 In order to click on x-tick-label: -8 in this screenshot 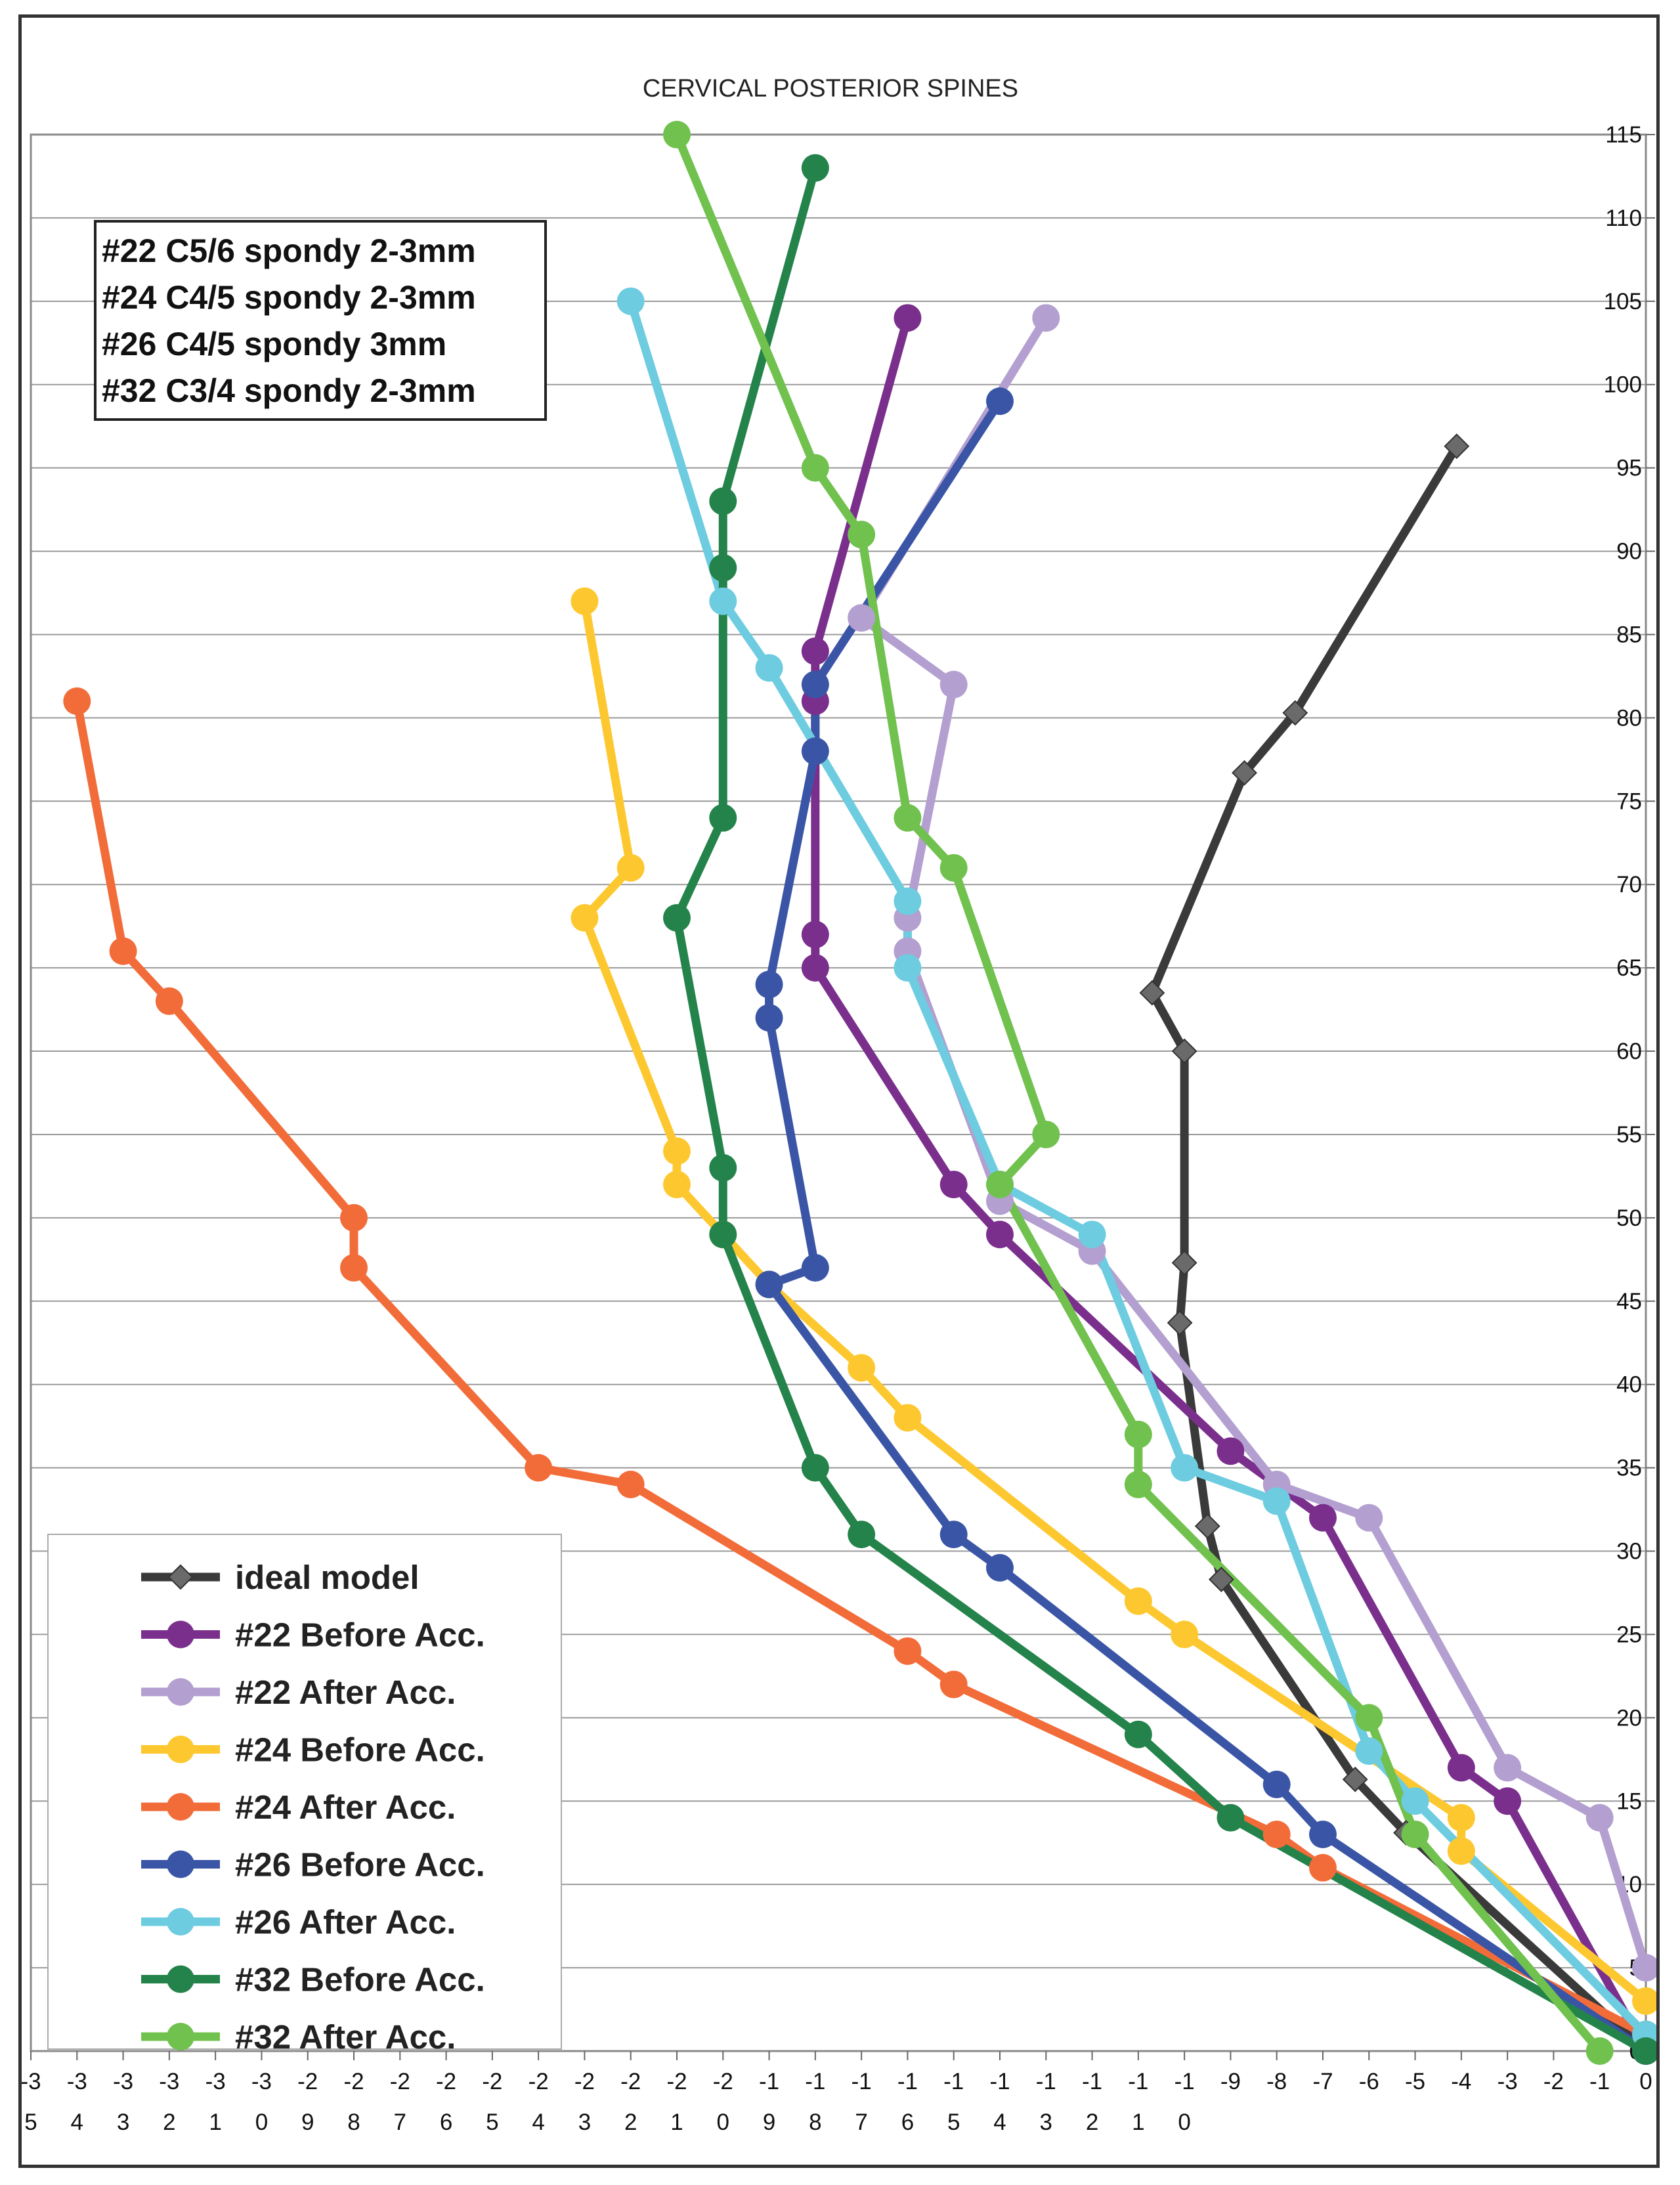, I will do `click(1276, 2081)`.